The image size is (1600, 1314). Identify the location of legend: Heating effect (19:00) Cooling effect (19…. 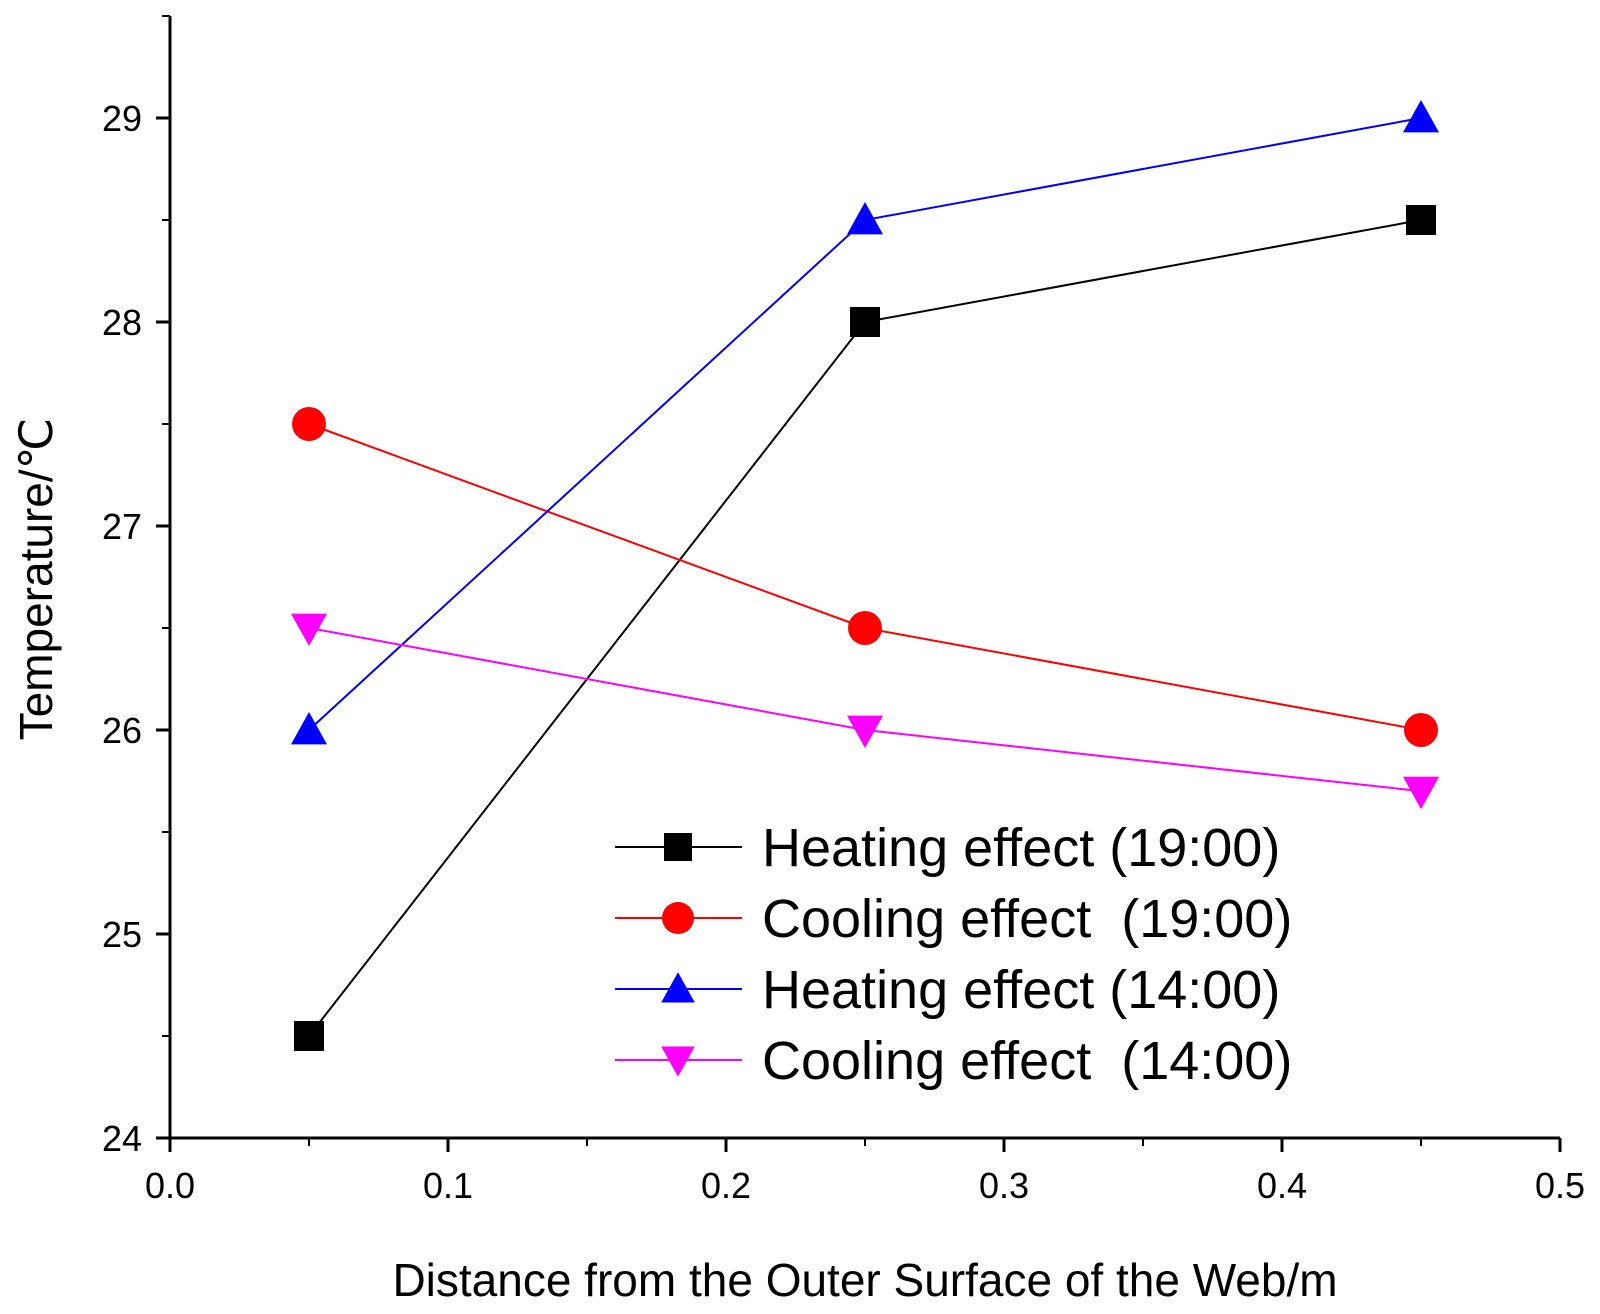
(953, 954).